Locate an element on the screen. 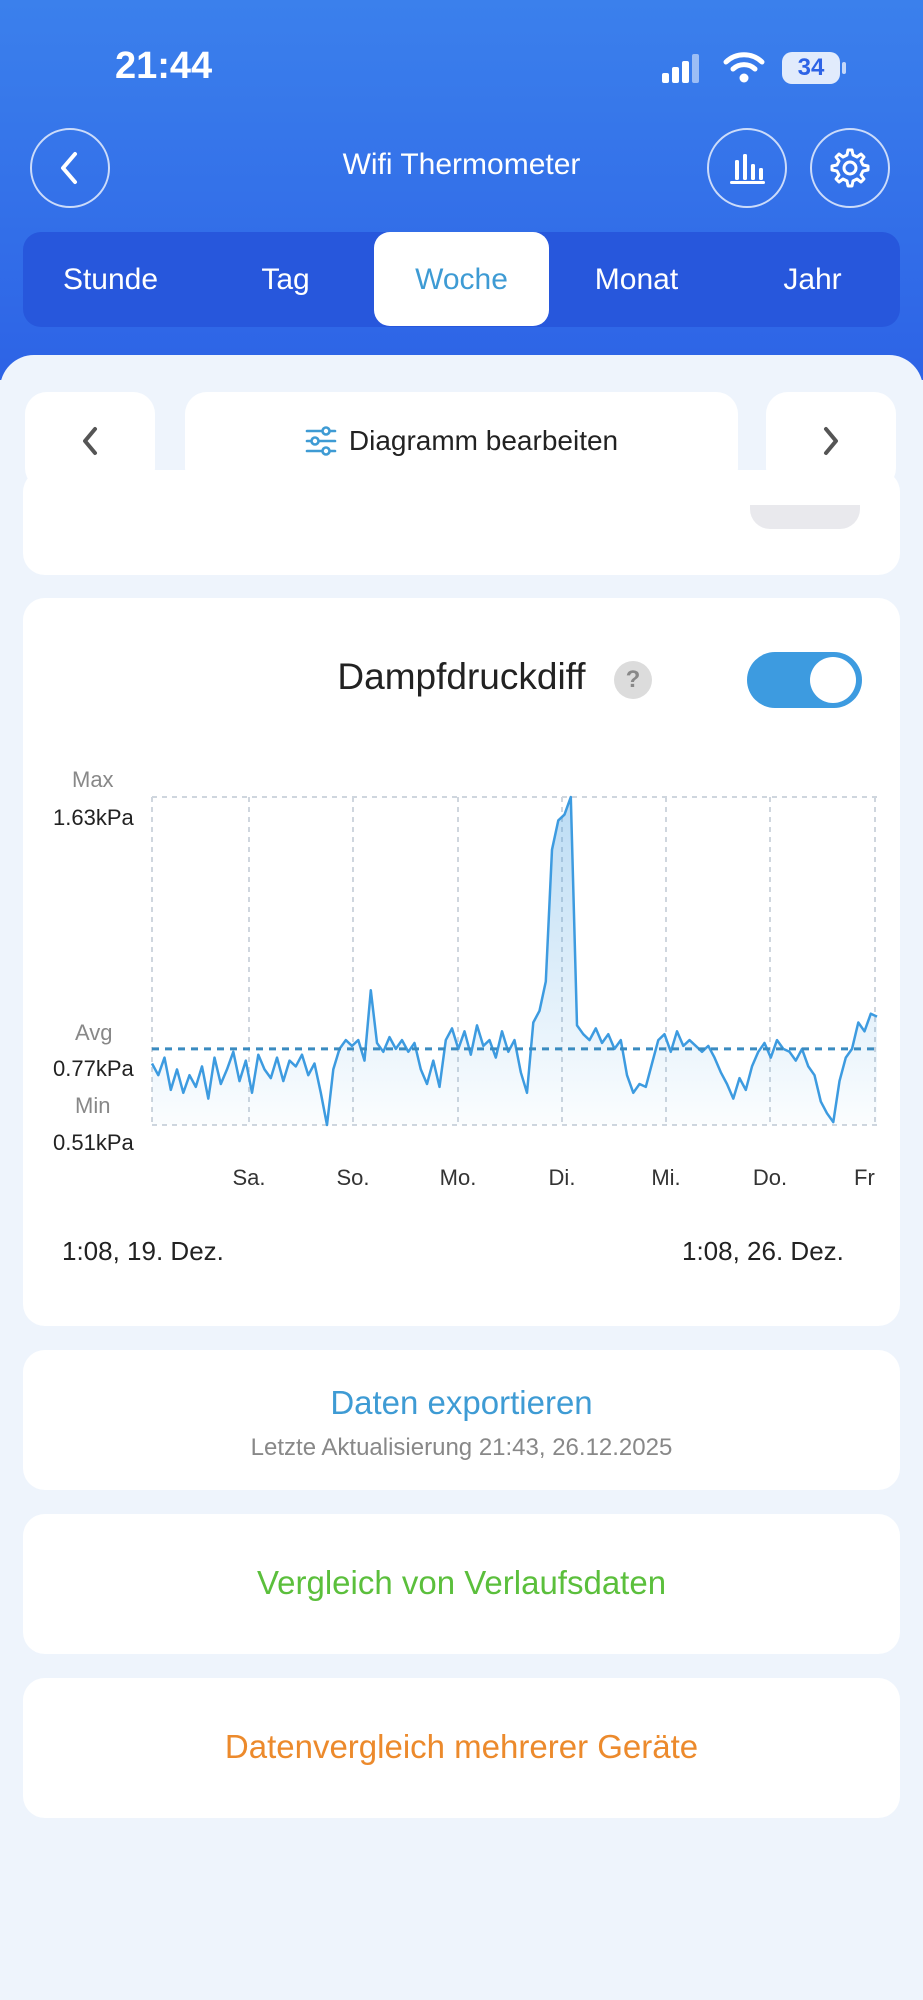 The height and width of the screenshot is (2000, 923). chart-toggle is located at coordinates (804, 680).